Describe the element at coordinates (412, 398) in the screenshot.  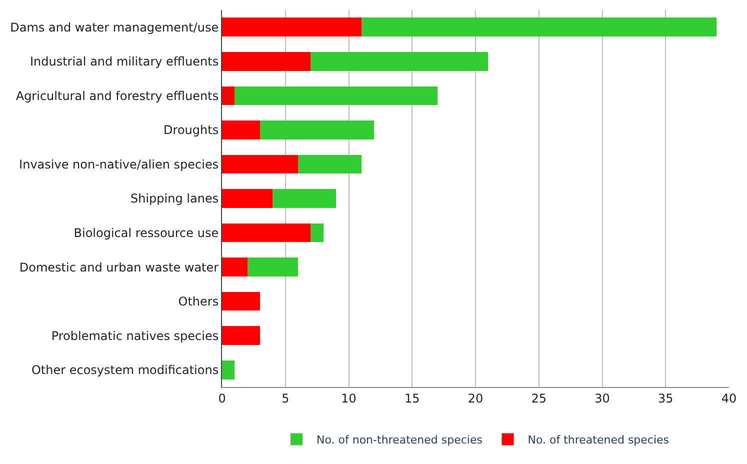
I see `x-tick-label: 15` at that location.